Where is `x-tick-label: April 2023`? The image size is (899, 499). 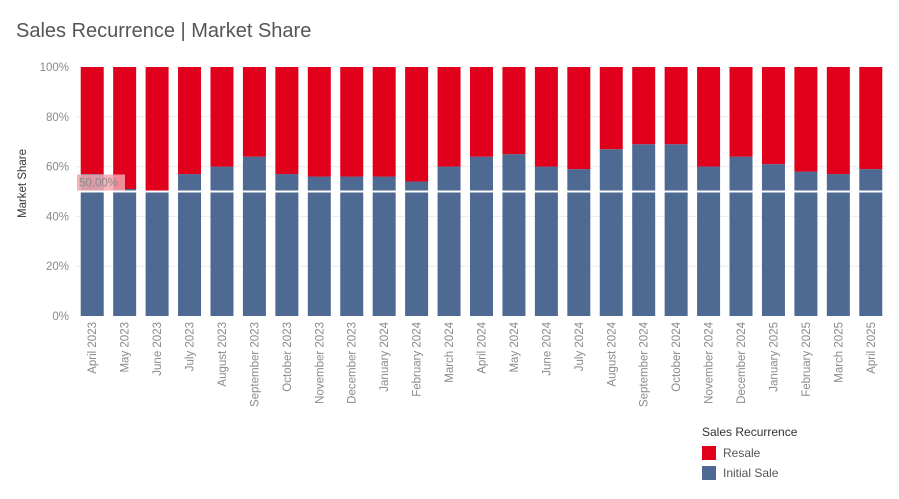 x-tick-label: April 2023 is located at coordinates (93, 348).